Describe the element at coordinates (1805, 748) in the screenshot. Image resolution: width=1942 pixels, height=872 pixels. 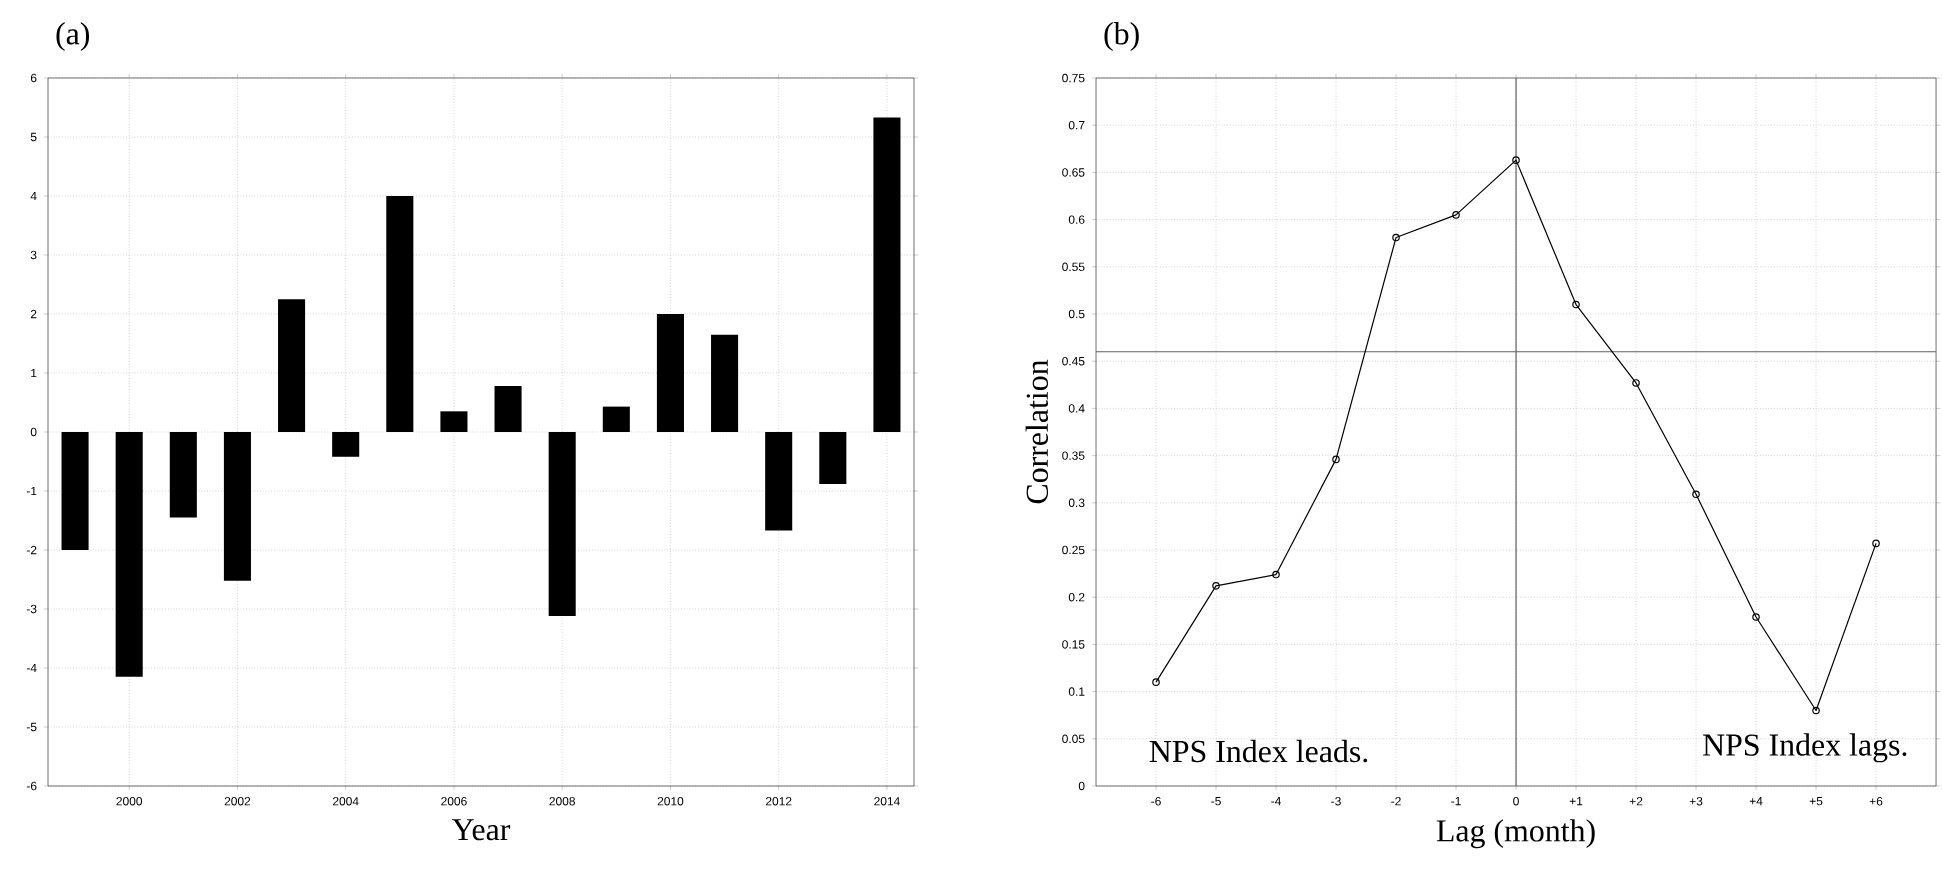
I see `annotation: NPS Index lags.` at that location.